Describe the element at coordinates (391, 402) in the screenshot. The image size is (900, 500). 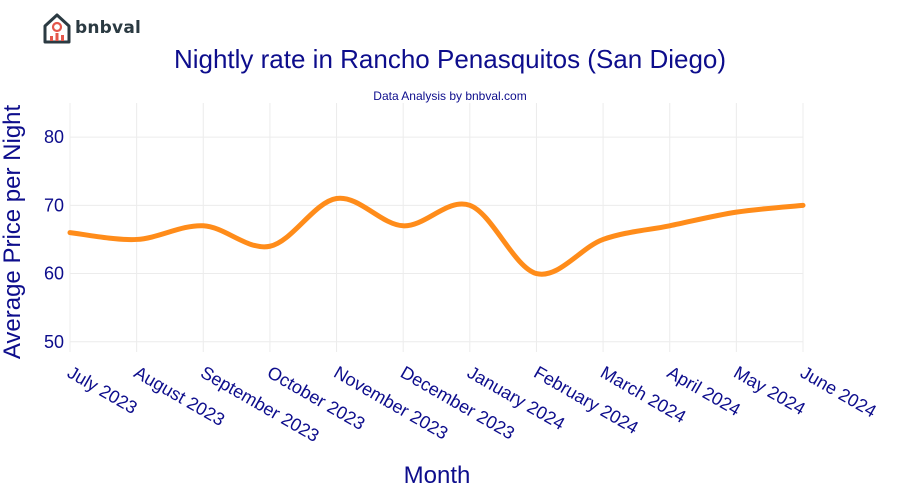
I see `x-tick-label: November 2023` at that location.